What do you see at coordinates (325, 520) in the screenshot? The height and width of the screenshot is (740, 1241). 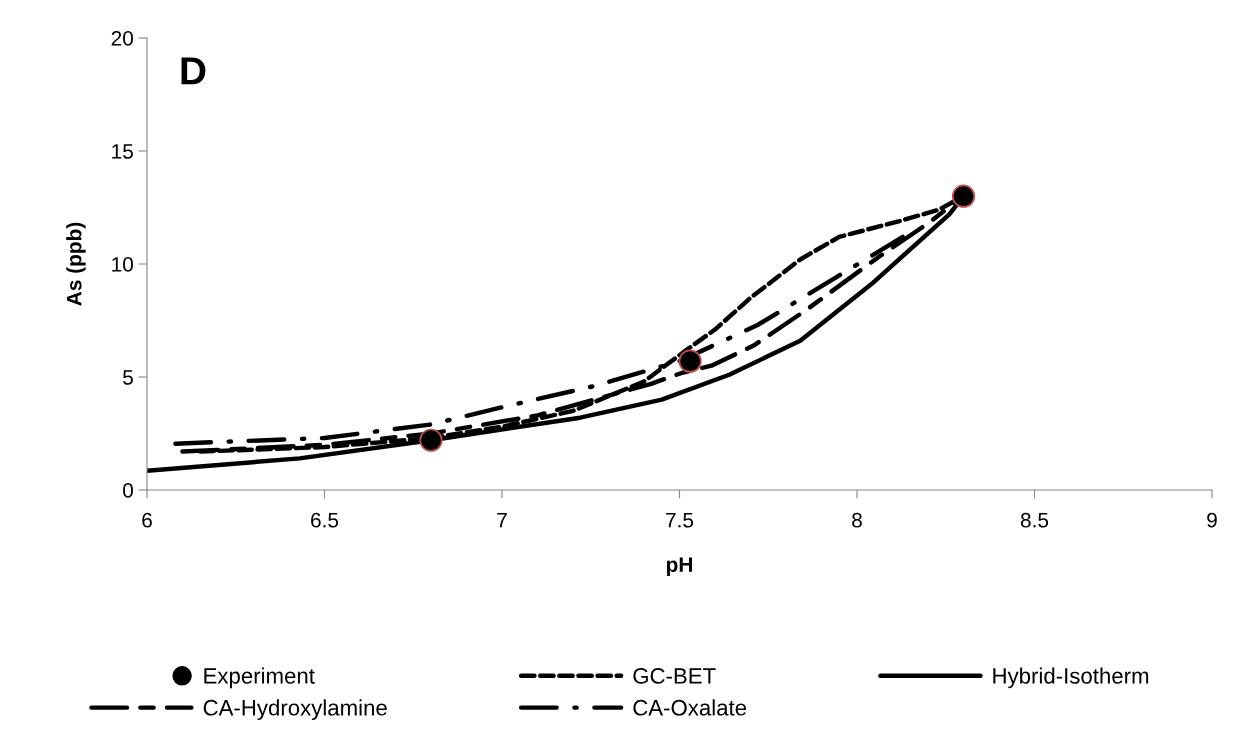 I see `x-tick-label: 6.5` at bounding box center [325, 520].